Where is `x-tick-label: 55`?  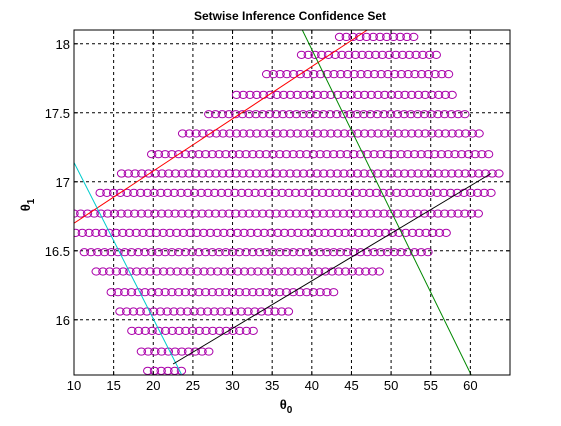 x-tick-label: 55 is located at coordinates (430, 385).